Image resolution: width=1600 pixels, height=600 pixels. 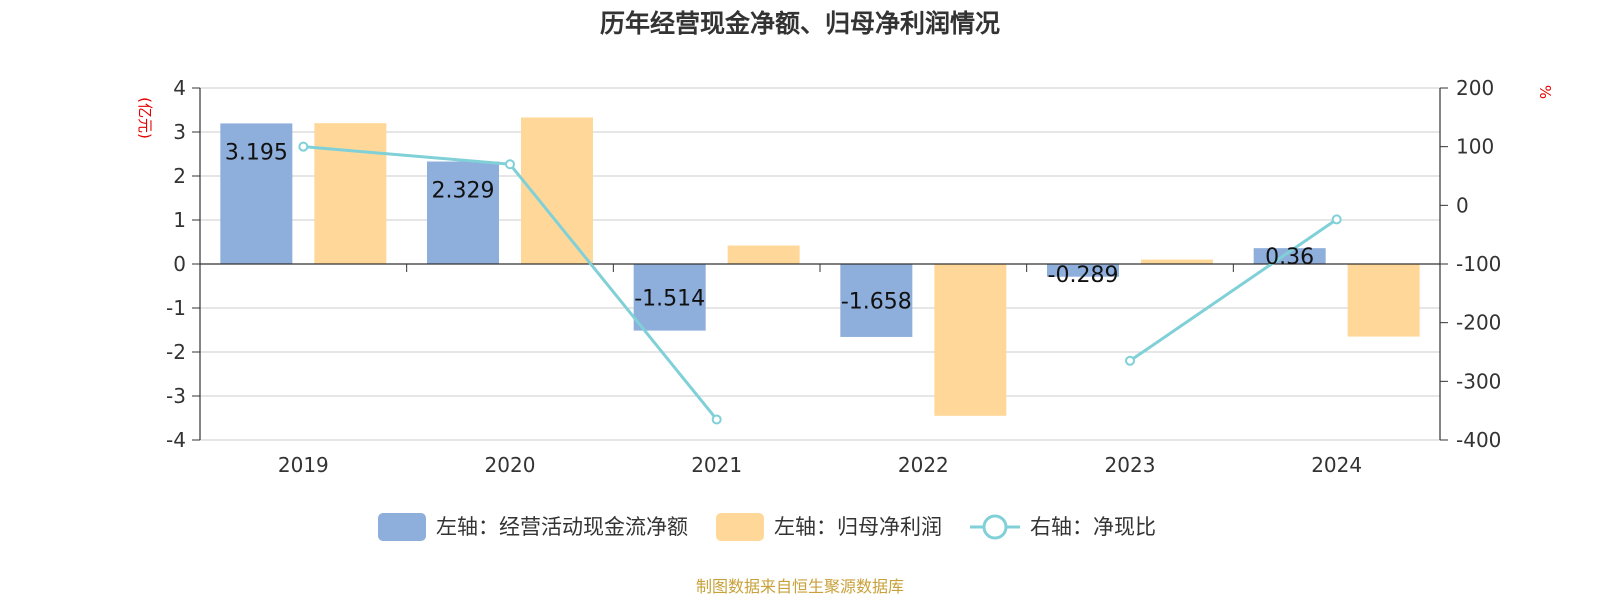 I want to click on data-label: -1.514, so click(x=669, y=298).